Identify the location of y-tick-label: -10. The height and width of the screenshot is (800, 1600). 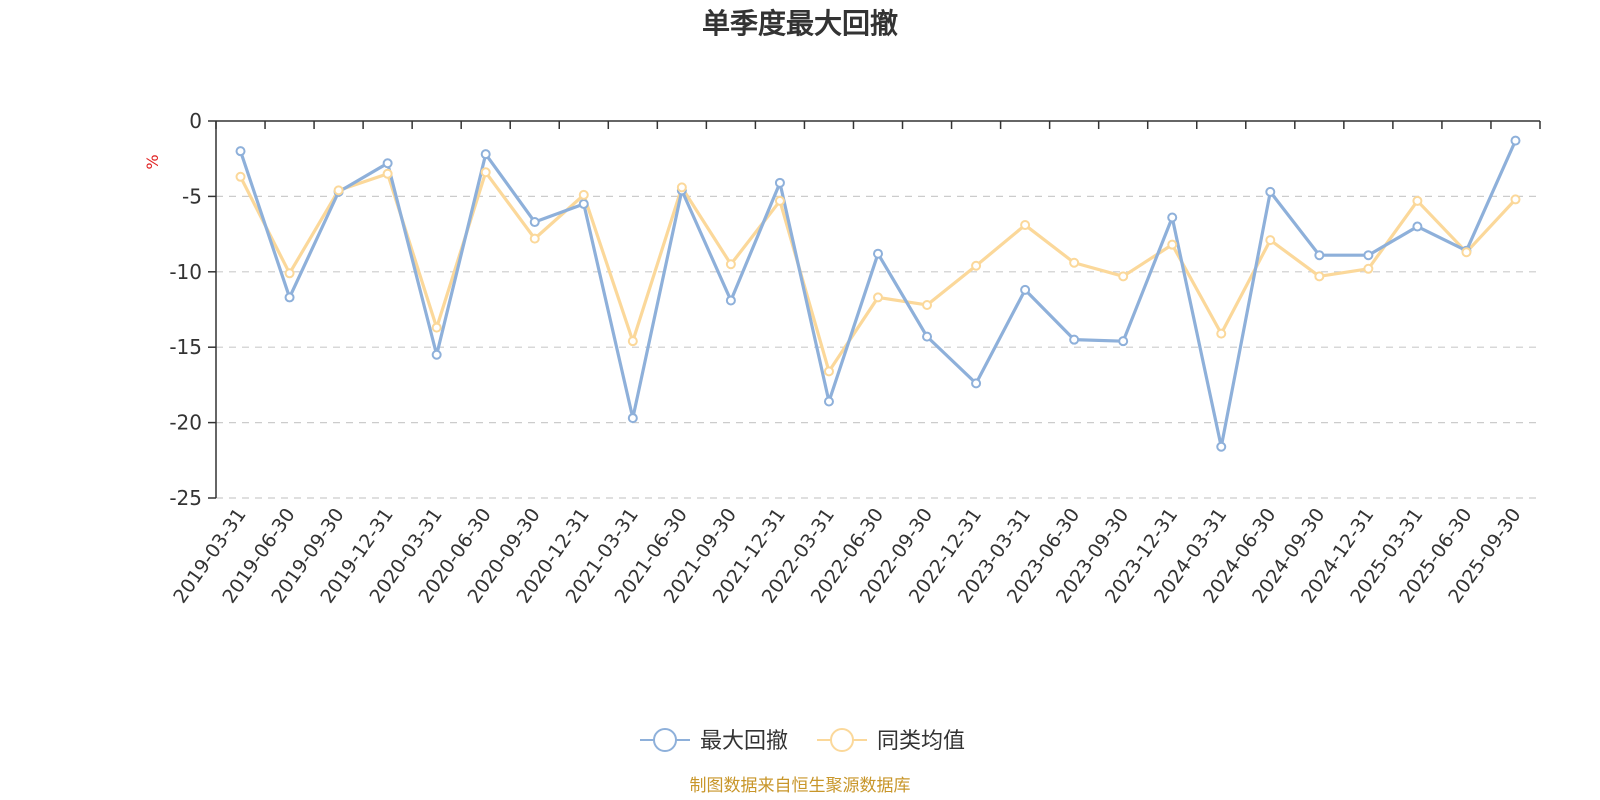
(185, 272).